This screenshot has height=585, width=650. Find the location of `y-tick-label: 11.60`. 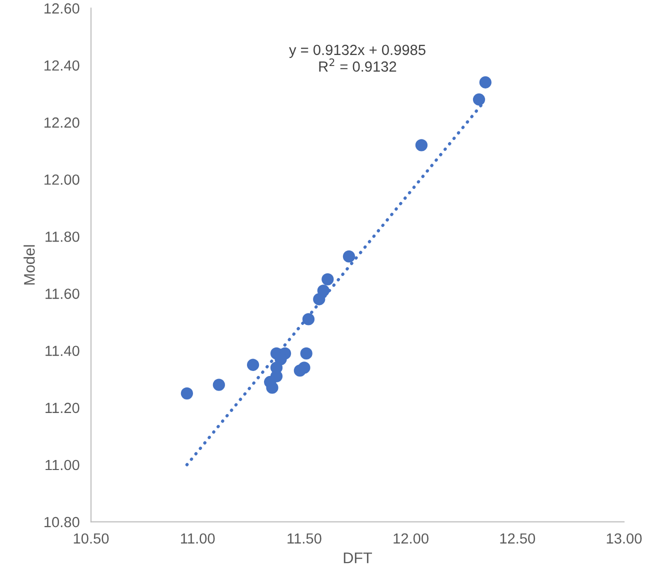

y-tick-label: 11.60 is located at coordinates (63, 293).